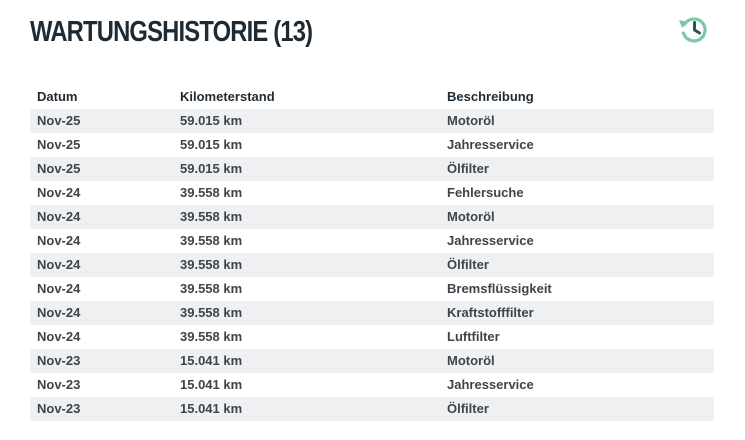 The height and width of the screenshot is (440, 745). I want to click on column-header-datum: Datum, so click(57, 96).